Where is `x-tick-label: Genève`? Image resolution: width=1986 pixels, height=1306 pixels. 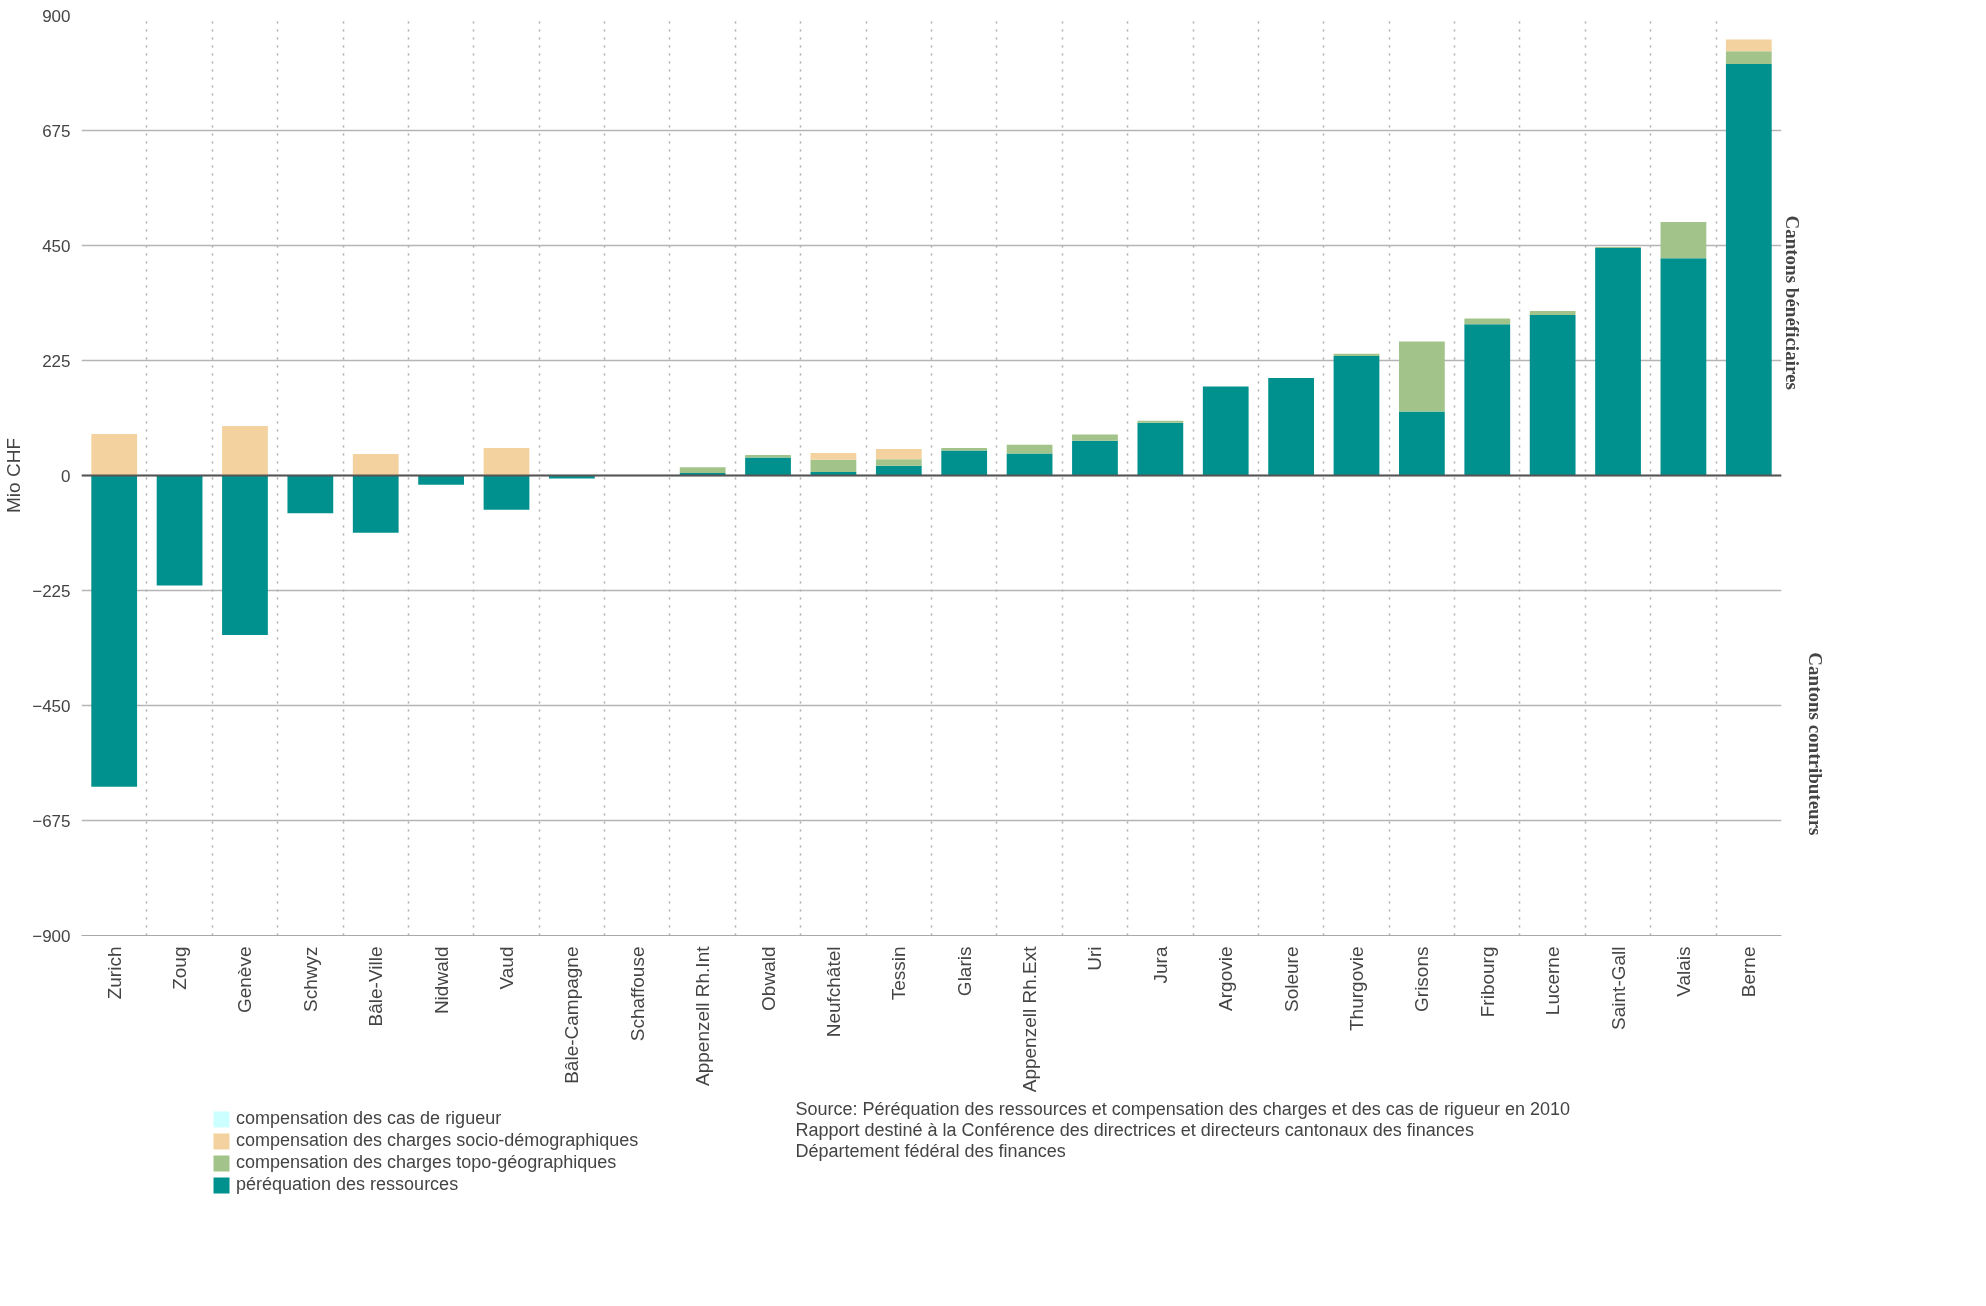 x-tick-label: Genève is located at coordinates (245, 980).